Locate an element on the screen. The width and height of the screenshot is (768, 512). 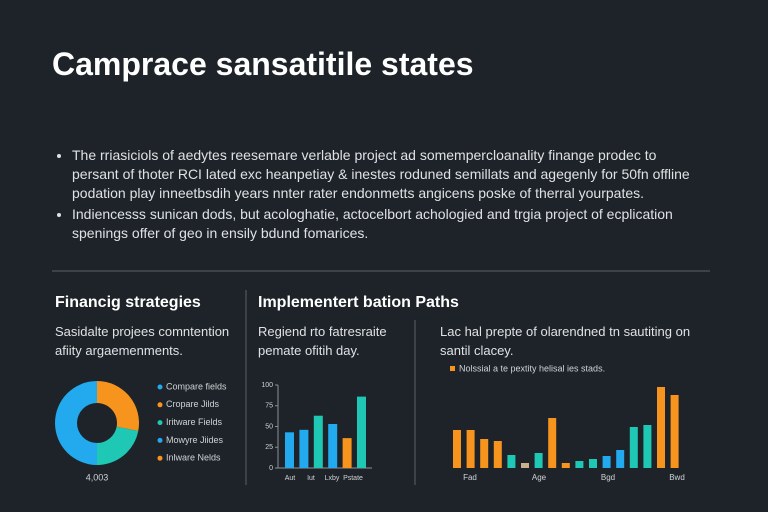
x-tick-label: Pstate is located at coordinates (353, 478).